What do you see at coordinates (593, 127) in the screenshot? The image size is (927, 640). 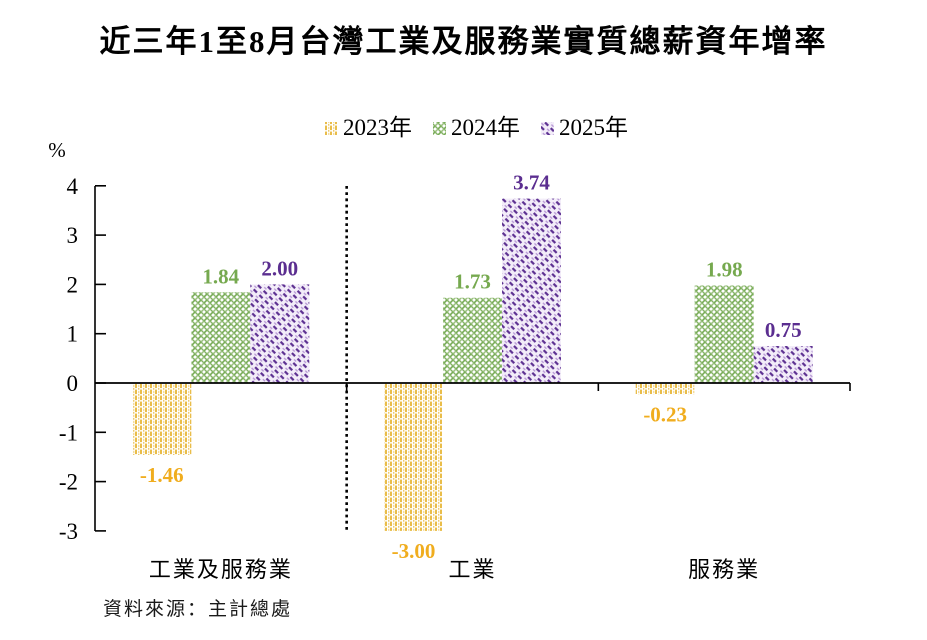 I see `legend-label-2025年: 2025年` at bounding box center [593, 127].